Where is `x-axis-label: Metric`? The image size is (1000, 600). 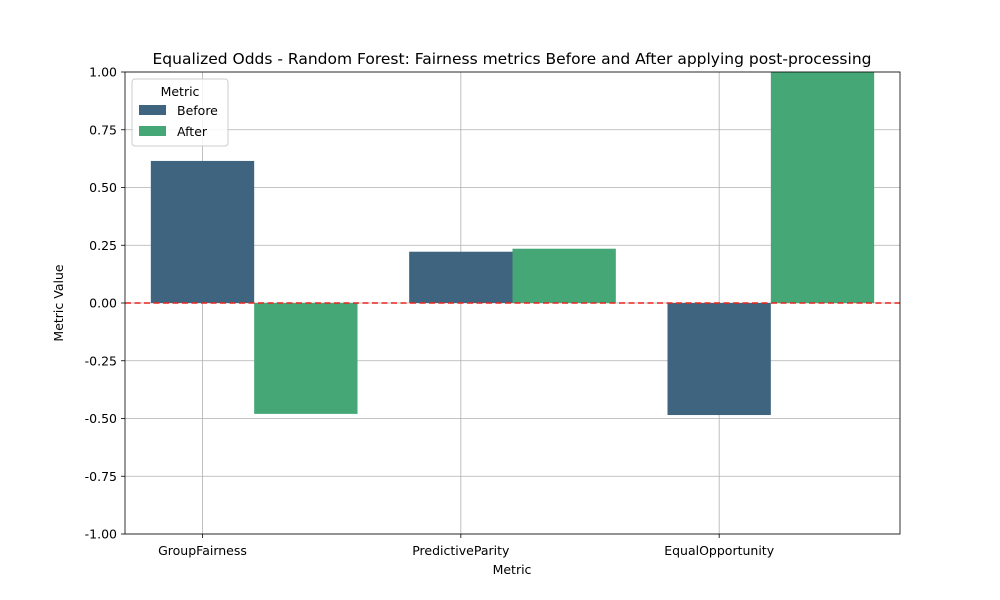
x-axis-label: Metric is located at coordinates (512, 569).